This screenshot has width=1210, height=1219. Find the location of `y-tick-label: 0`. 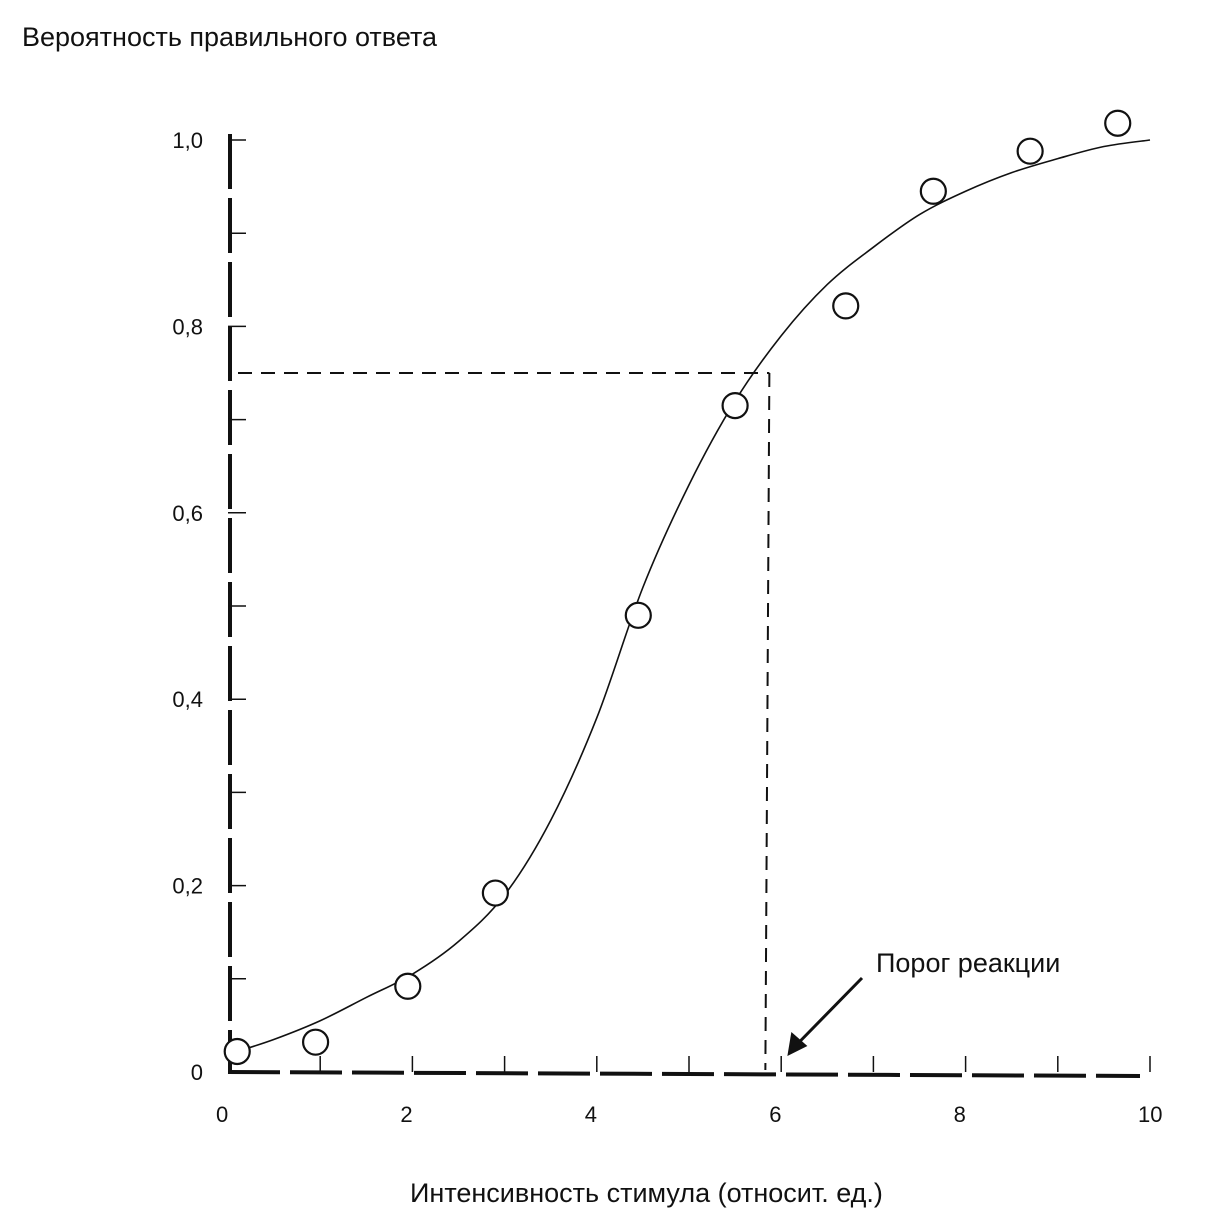

y-tick-label: 0 is located at coordinates (197, 1072).